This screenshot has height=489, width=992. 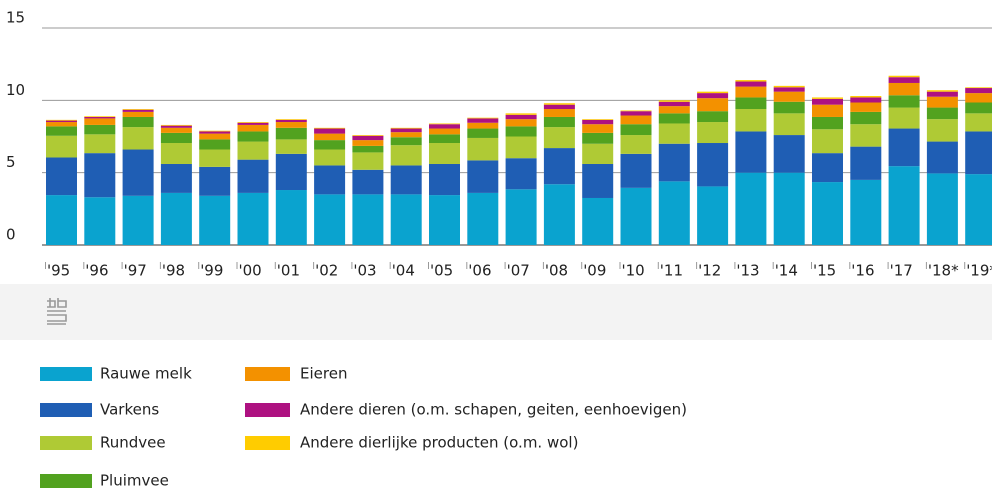 What do you see at coordinates (364, 271) in the screenshot?
I see `x-tick-label: '03` at bounding box center [364, 271].